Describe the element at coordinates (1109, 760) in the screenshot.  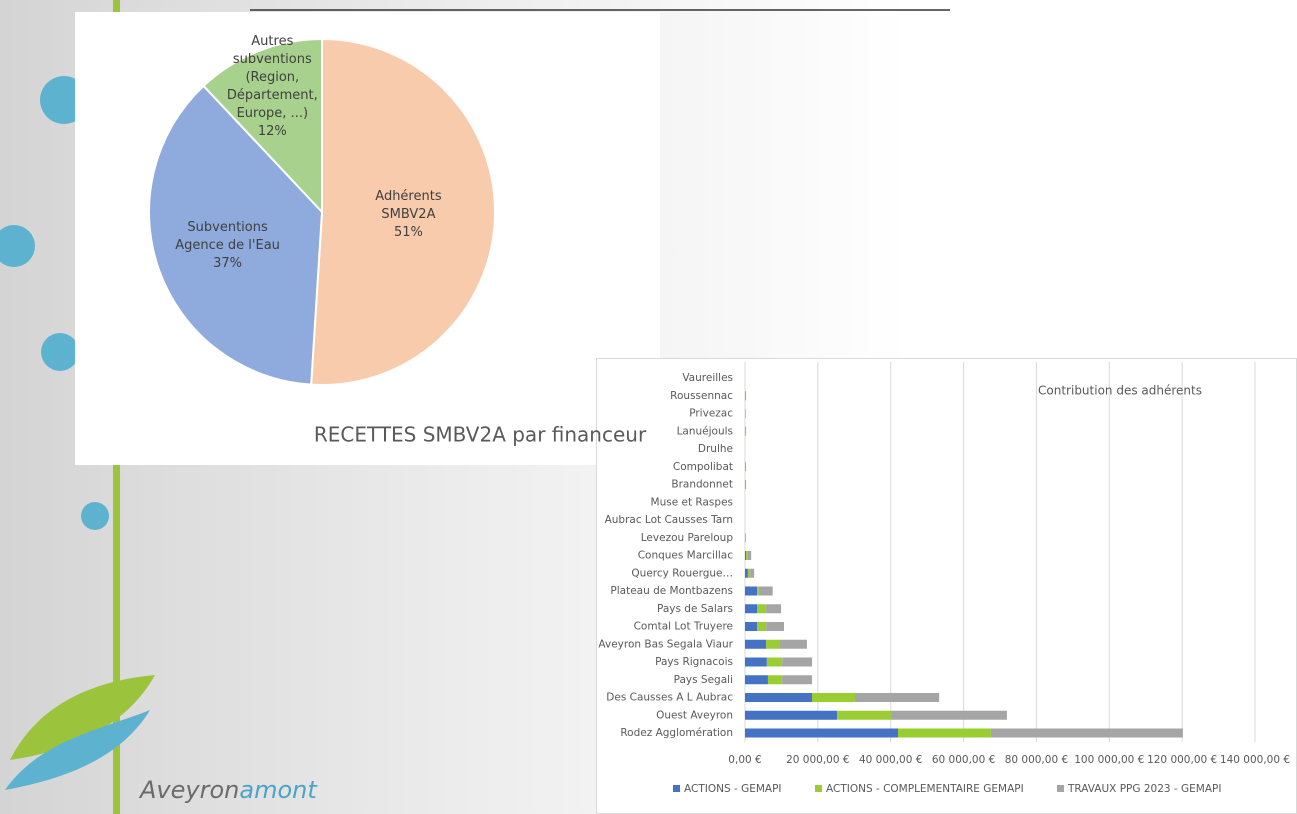
I see `x-tick-label: 100 000,00 €` at that location.